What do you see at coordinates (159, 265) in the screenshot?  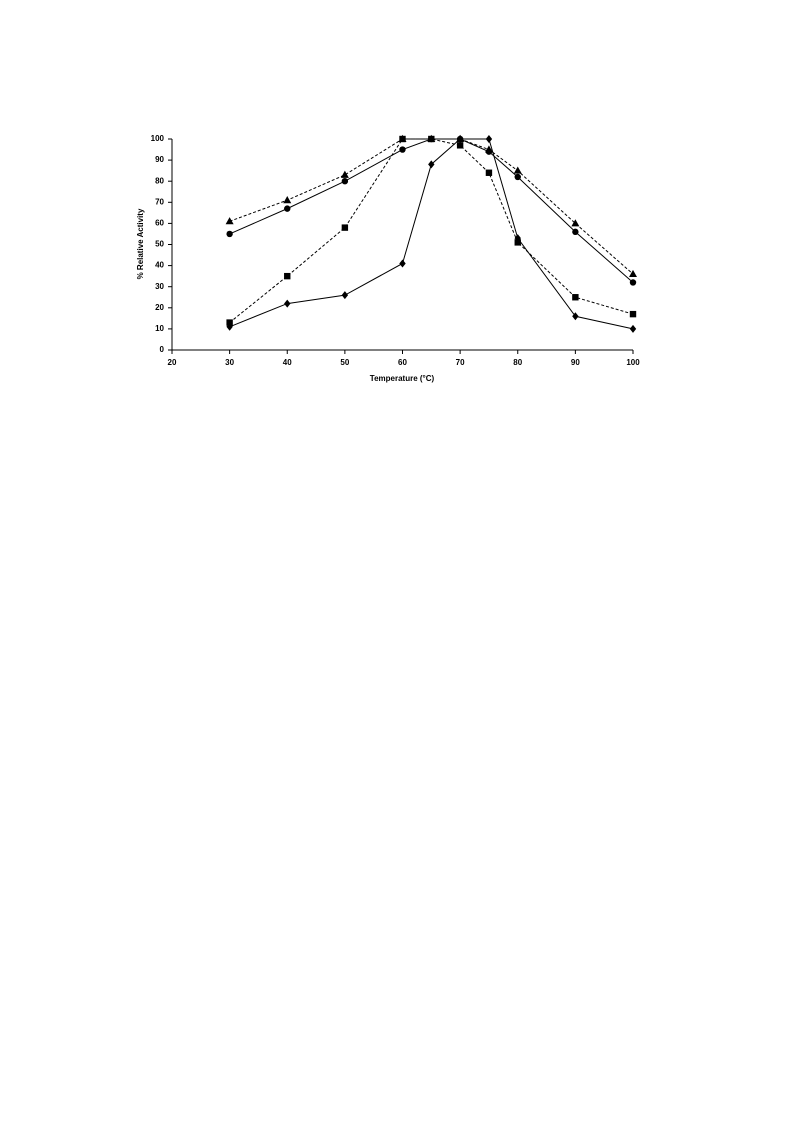 I see `y-tick-label: 40` at bounding box center [159, 265].